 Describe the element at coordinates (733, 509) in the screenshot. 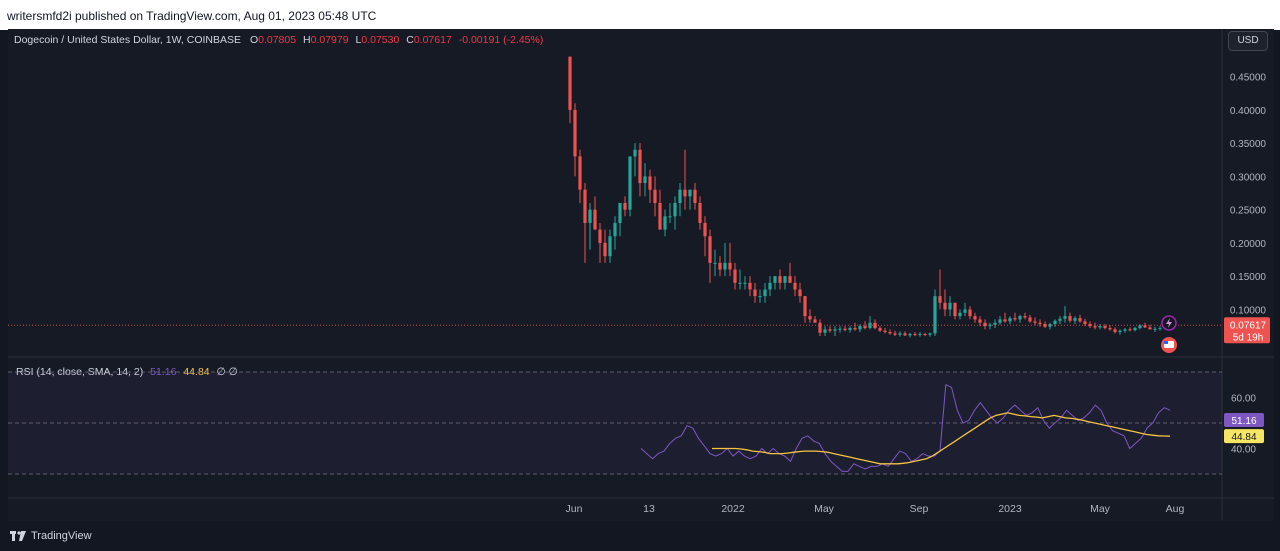

I see `time-tick-label: 2022` at that location.